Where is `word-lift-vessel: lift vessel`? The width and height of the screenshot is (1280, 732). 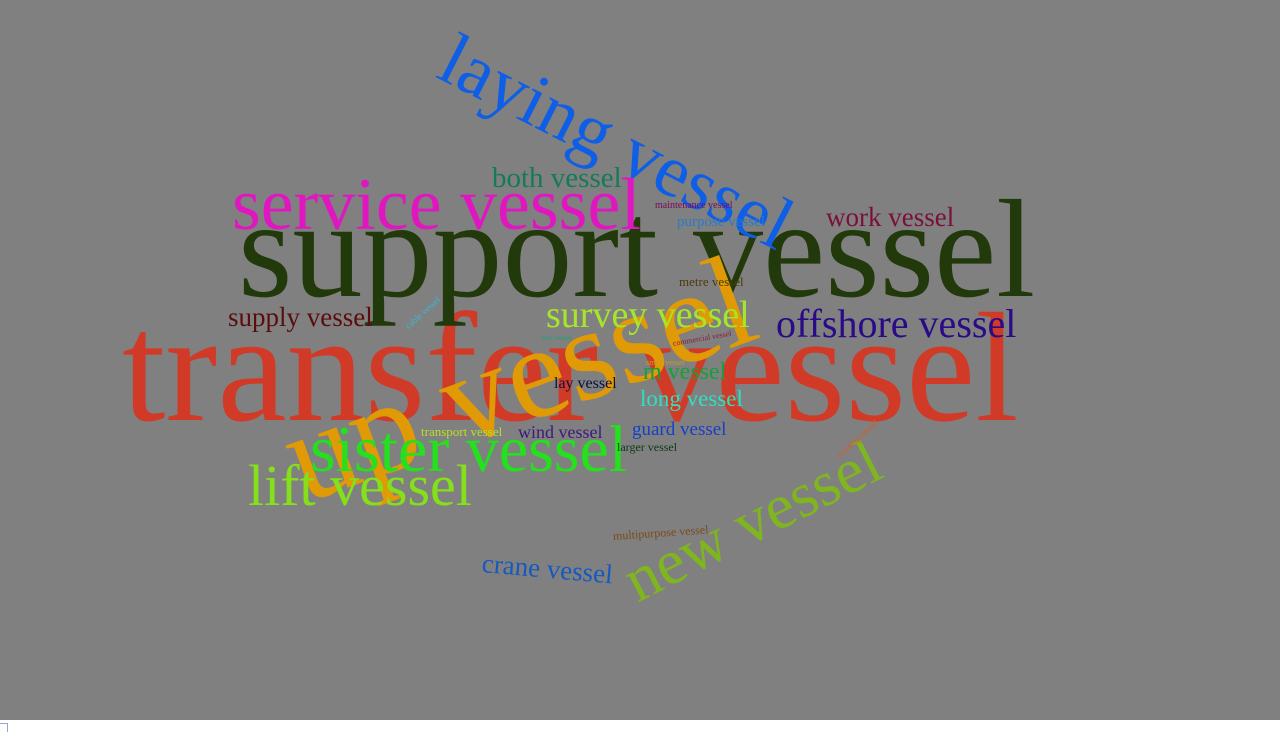
word-lift-vessel: lift vessel is located at coordinates (360, 485).